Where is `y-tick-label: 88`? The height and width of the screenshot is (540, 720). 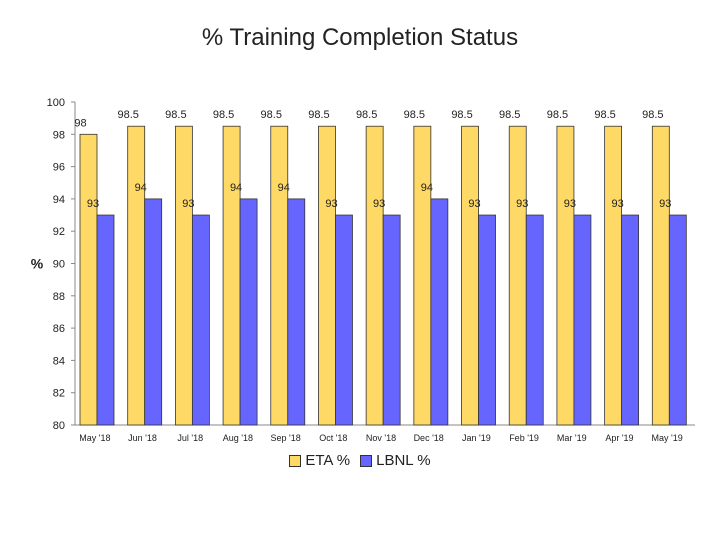
y-tick-label: 88 is located at coordinates (59, 297).